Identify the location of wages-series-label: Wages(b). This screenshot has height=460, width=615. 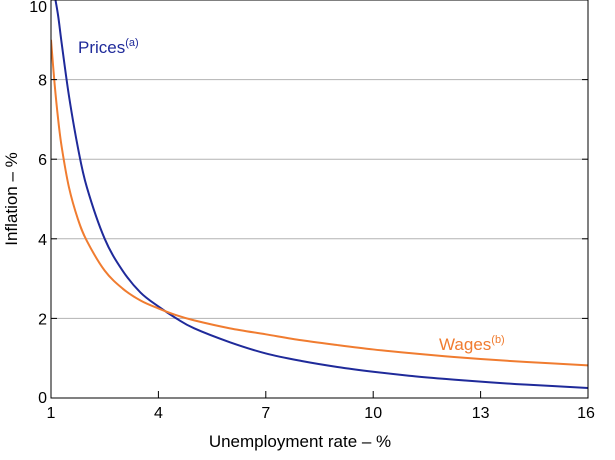
(472, 344).